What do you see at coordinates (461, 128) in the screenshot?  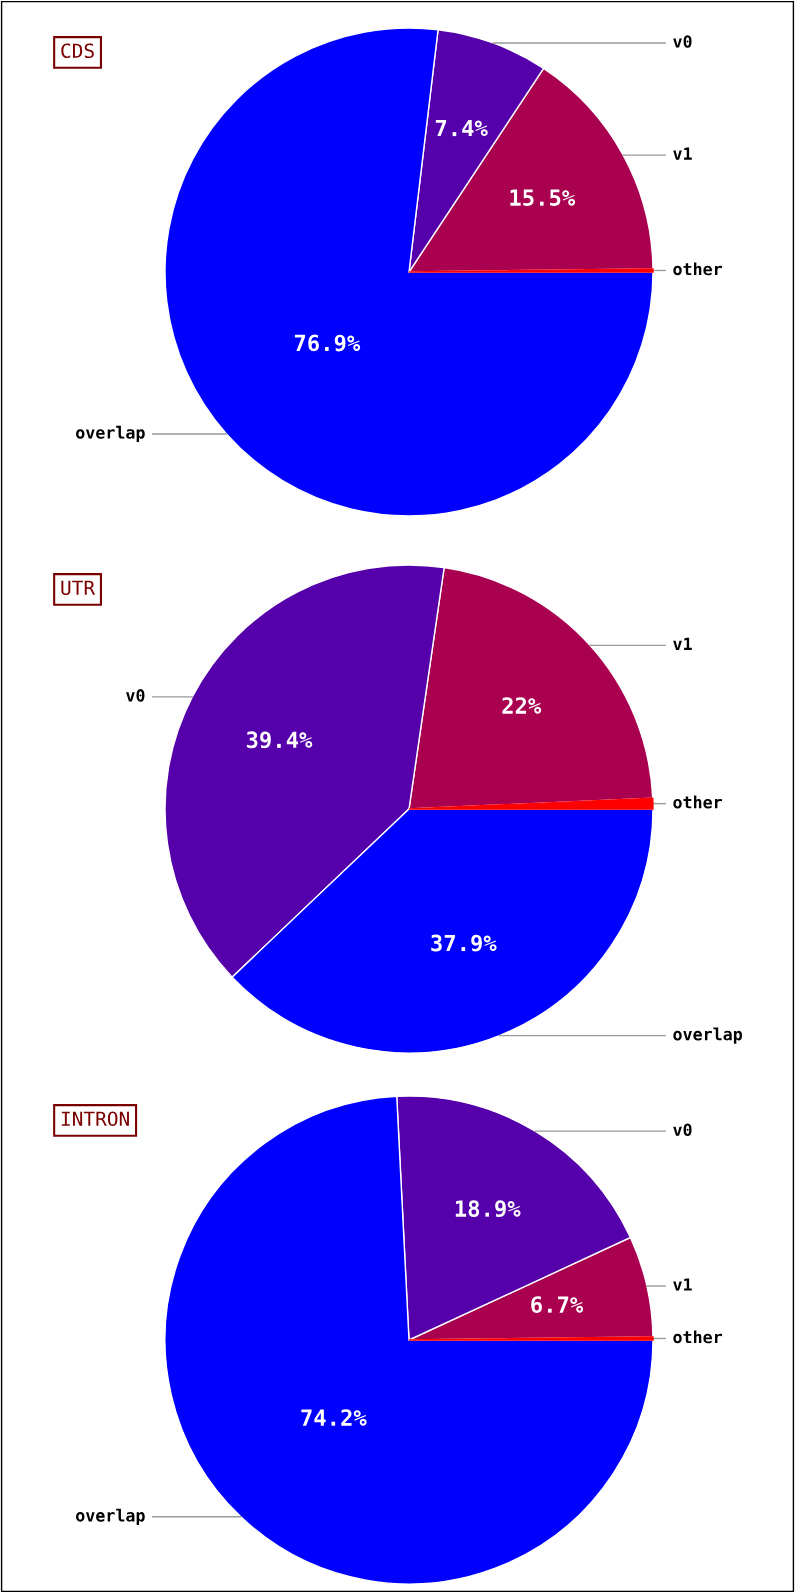 I see `data-label: 7.4%` at bounding box center [461, 128].